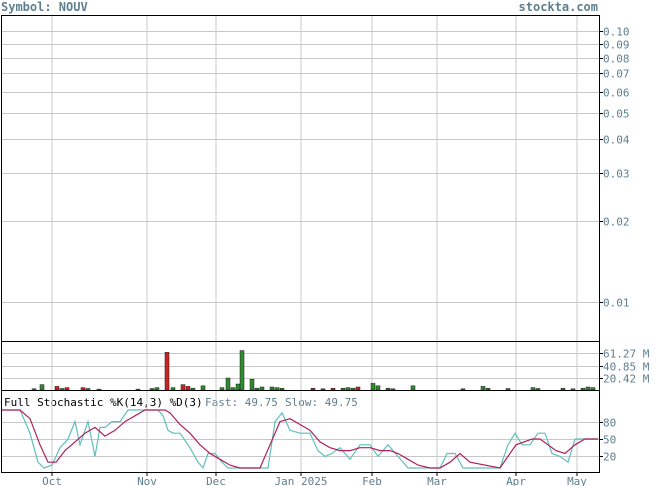 This screenshot has width=655, height=486. What do you see at coordinates (437, 480) in the screenshot?
I see `x-tick-label: Mar` at bounding box center [437, 480].